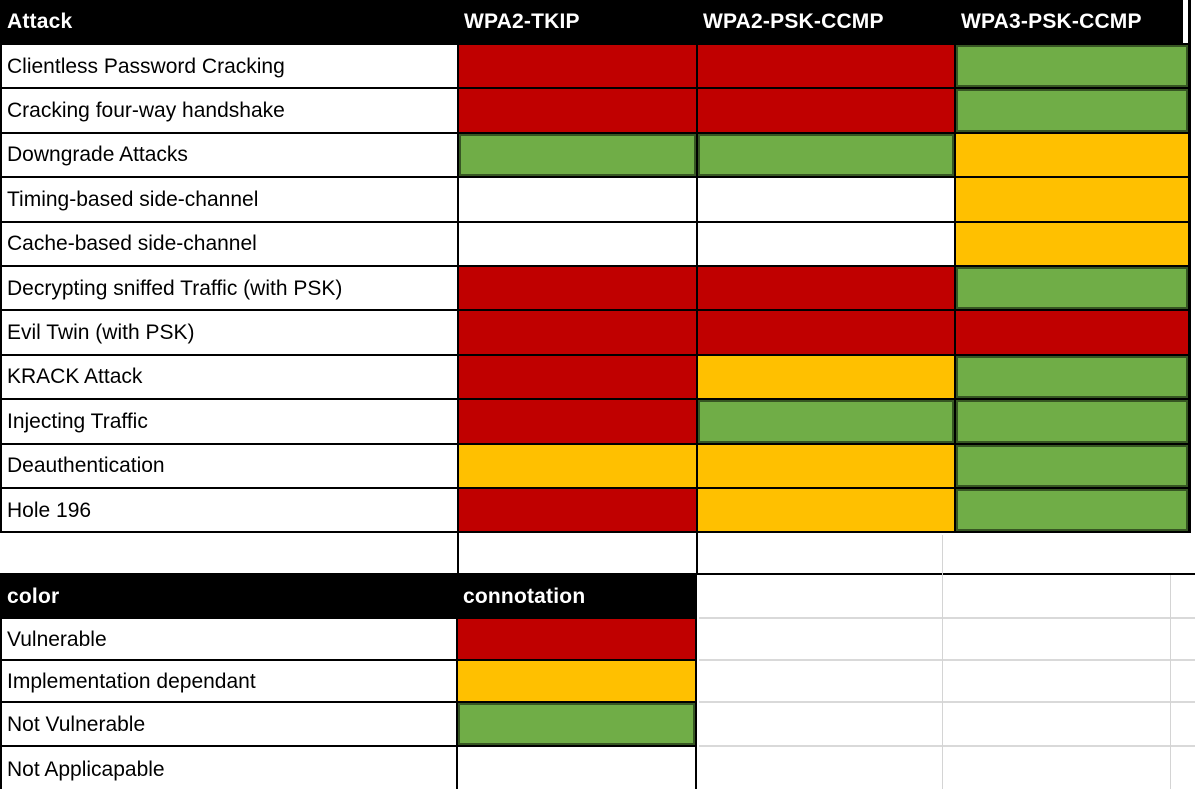  What do you see at coordinates (576, 724) in the screenshot?
I see `legend-swatch-not-vulnerable` at bounding box center [576, 724].